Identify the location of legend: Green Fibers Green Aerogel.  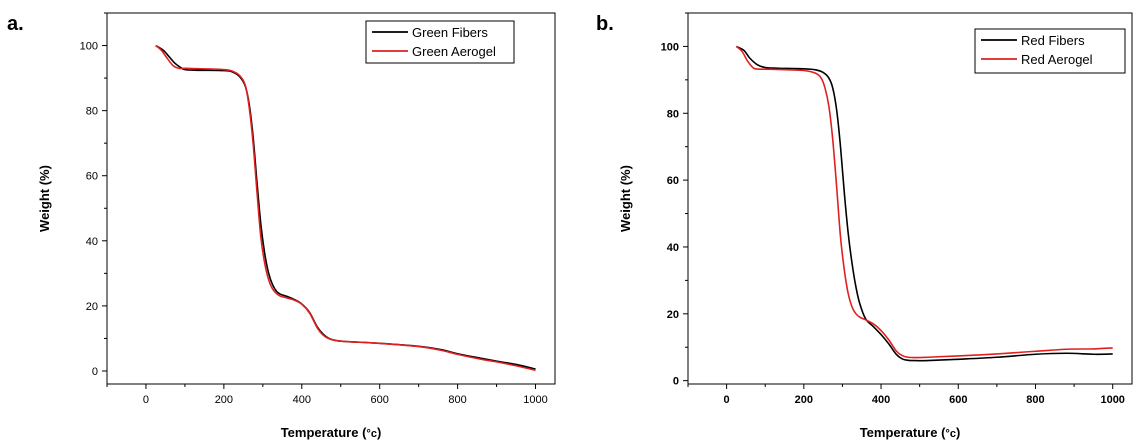
(440, 42).